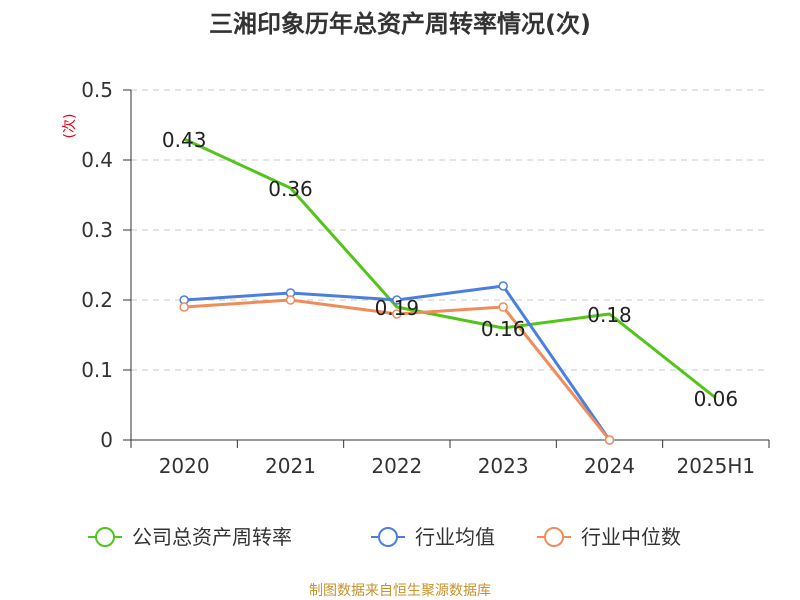 This screenshot has width=800, height=600. I want to click on x-tick-label: 2020, so click(184, 466).